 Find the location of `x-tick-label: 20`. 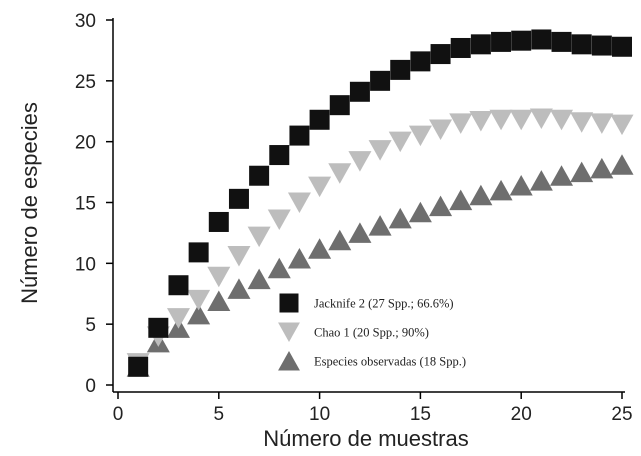

x-tick-label: 20 is located at coordinates (521, 414).